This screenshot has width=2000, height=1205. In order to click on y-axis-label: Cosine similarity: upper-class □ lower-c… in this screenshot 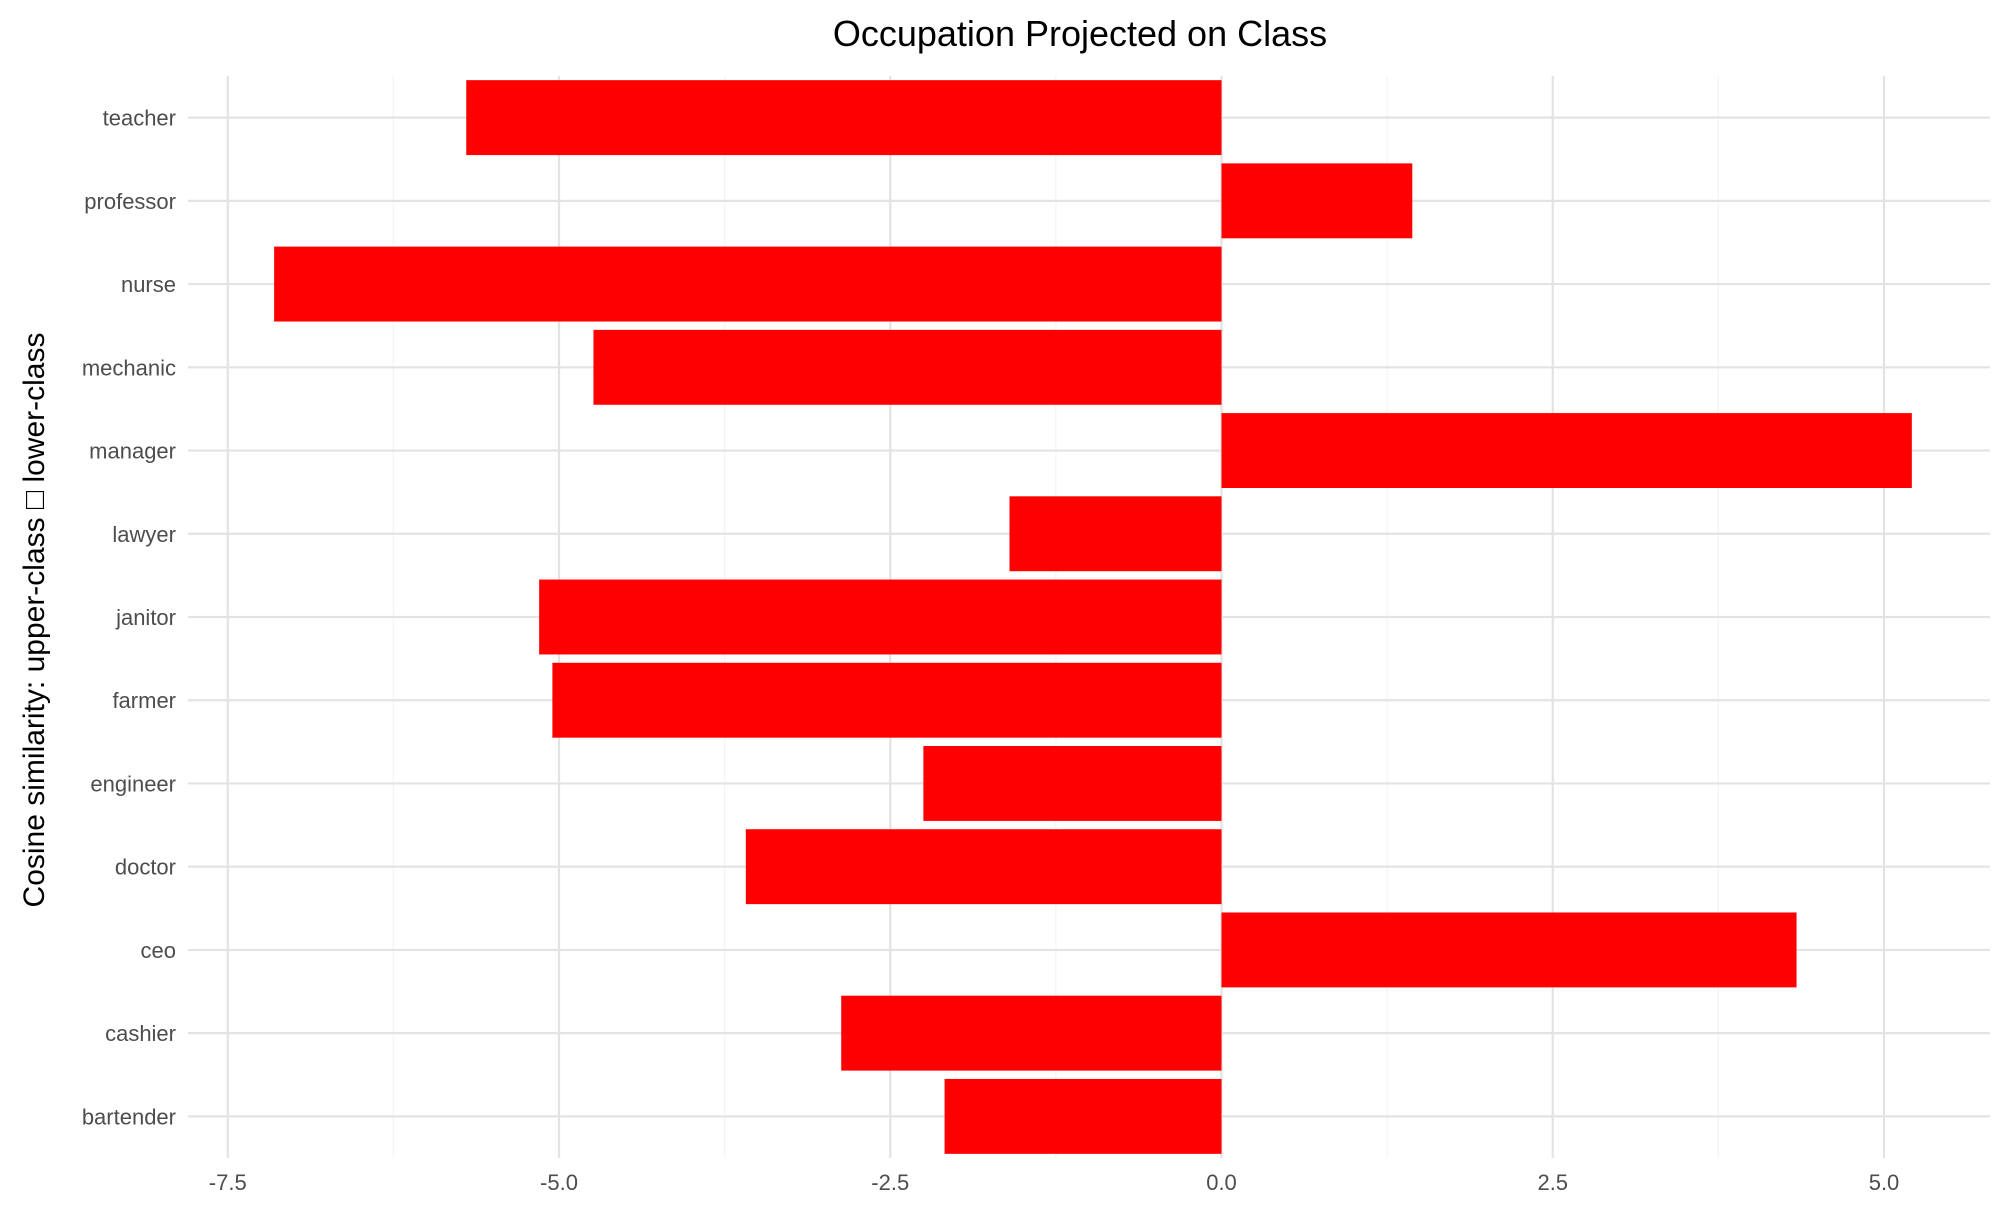, I will do `click(34, 620)`.